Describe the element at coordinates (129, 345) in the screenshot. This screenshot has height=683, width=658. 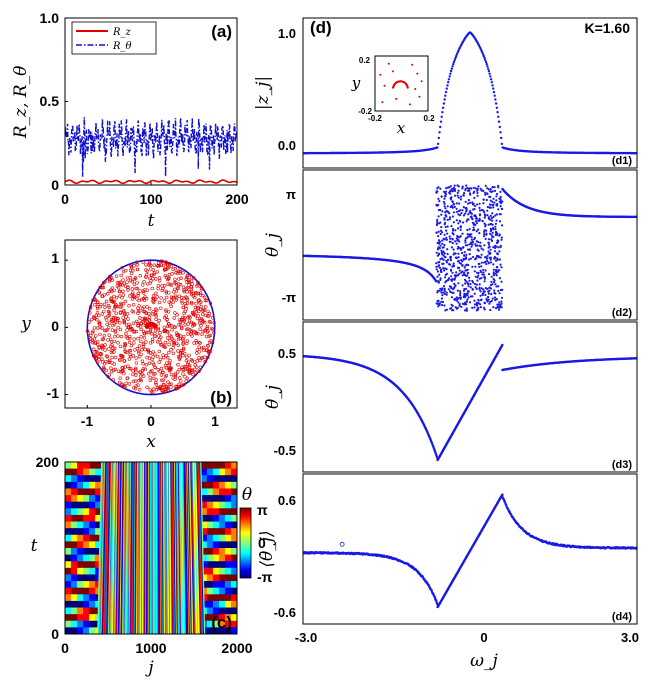
I see `panel-b: 1 0 -1 -1 0 1 x y (b)` at that location.